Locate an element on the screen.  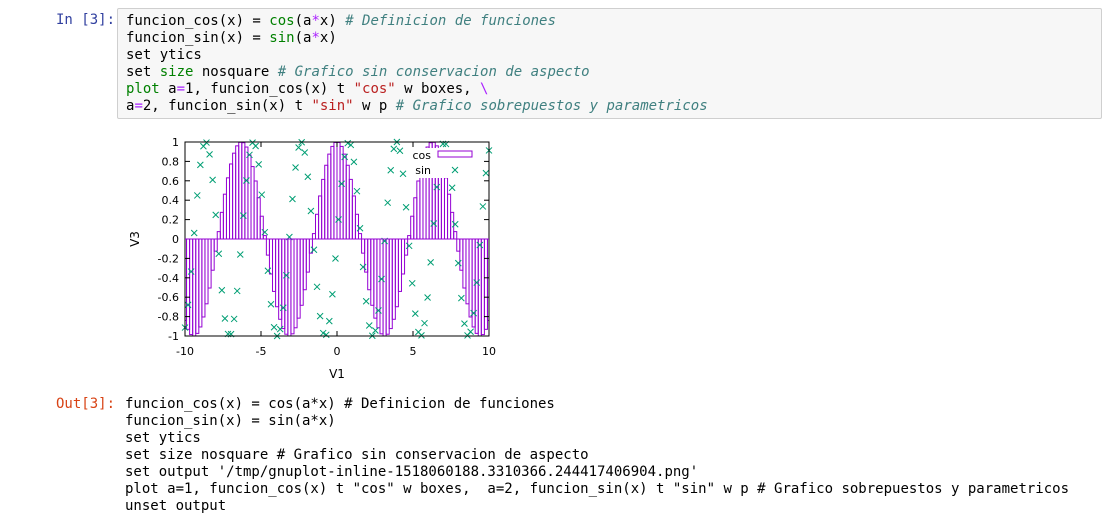
code-token: # Grafico sobrepuestos y parametricos is located at coordinates (551, 106).